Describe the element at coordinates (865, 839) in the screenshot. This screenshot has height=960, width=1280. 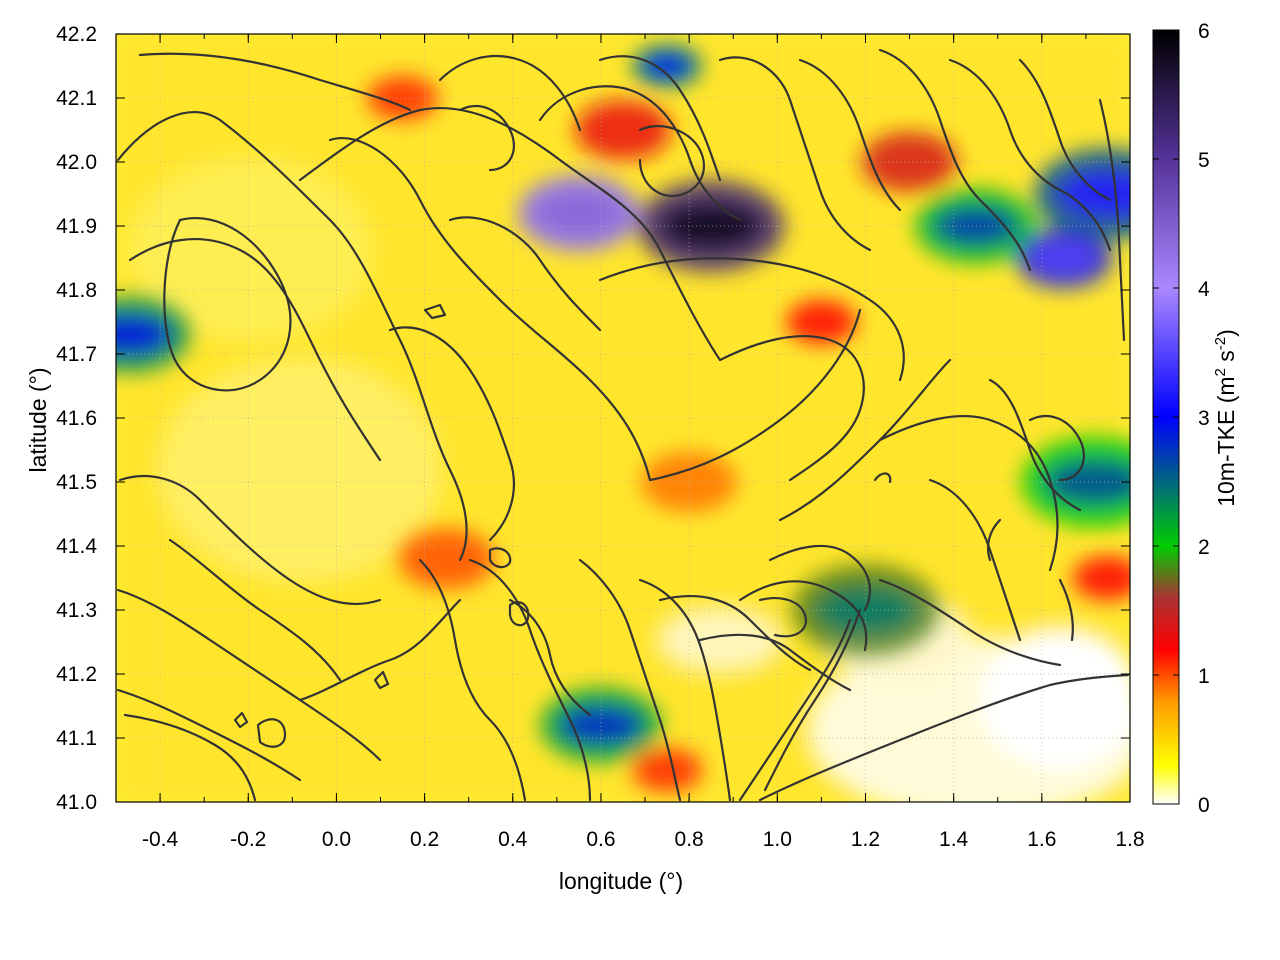
I see `x-tick-label: 1.2` at that location.